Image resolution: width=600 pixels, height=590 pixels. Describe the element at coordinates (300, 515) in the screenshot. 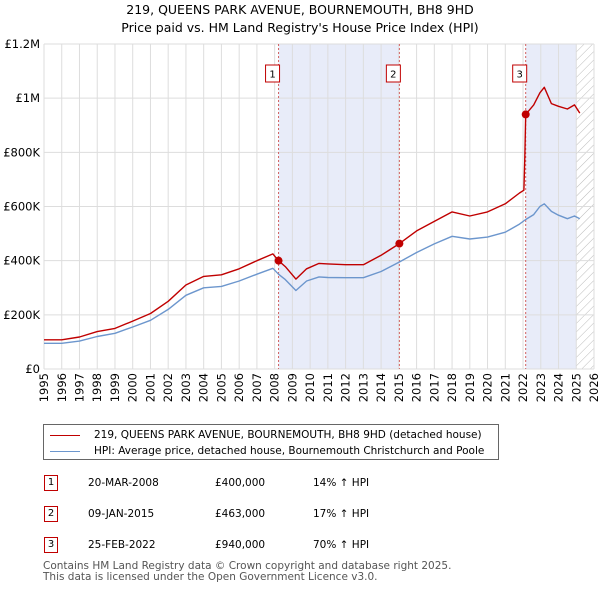

I see `transaction-row: 2 09-JAN-2015 £463,000 17% ↑ HPI` at that location.